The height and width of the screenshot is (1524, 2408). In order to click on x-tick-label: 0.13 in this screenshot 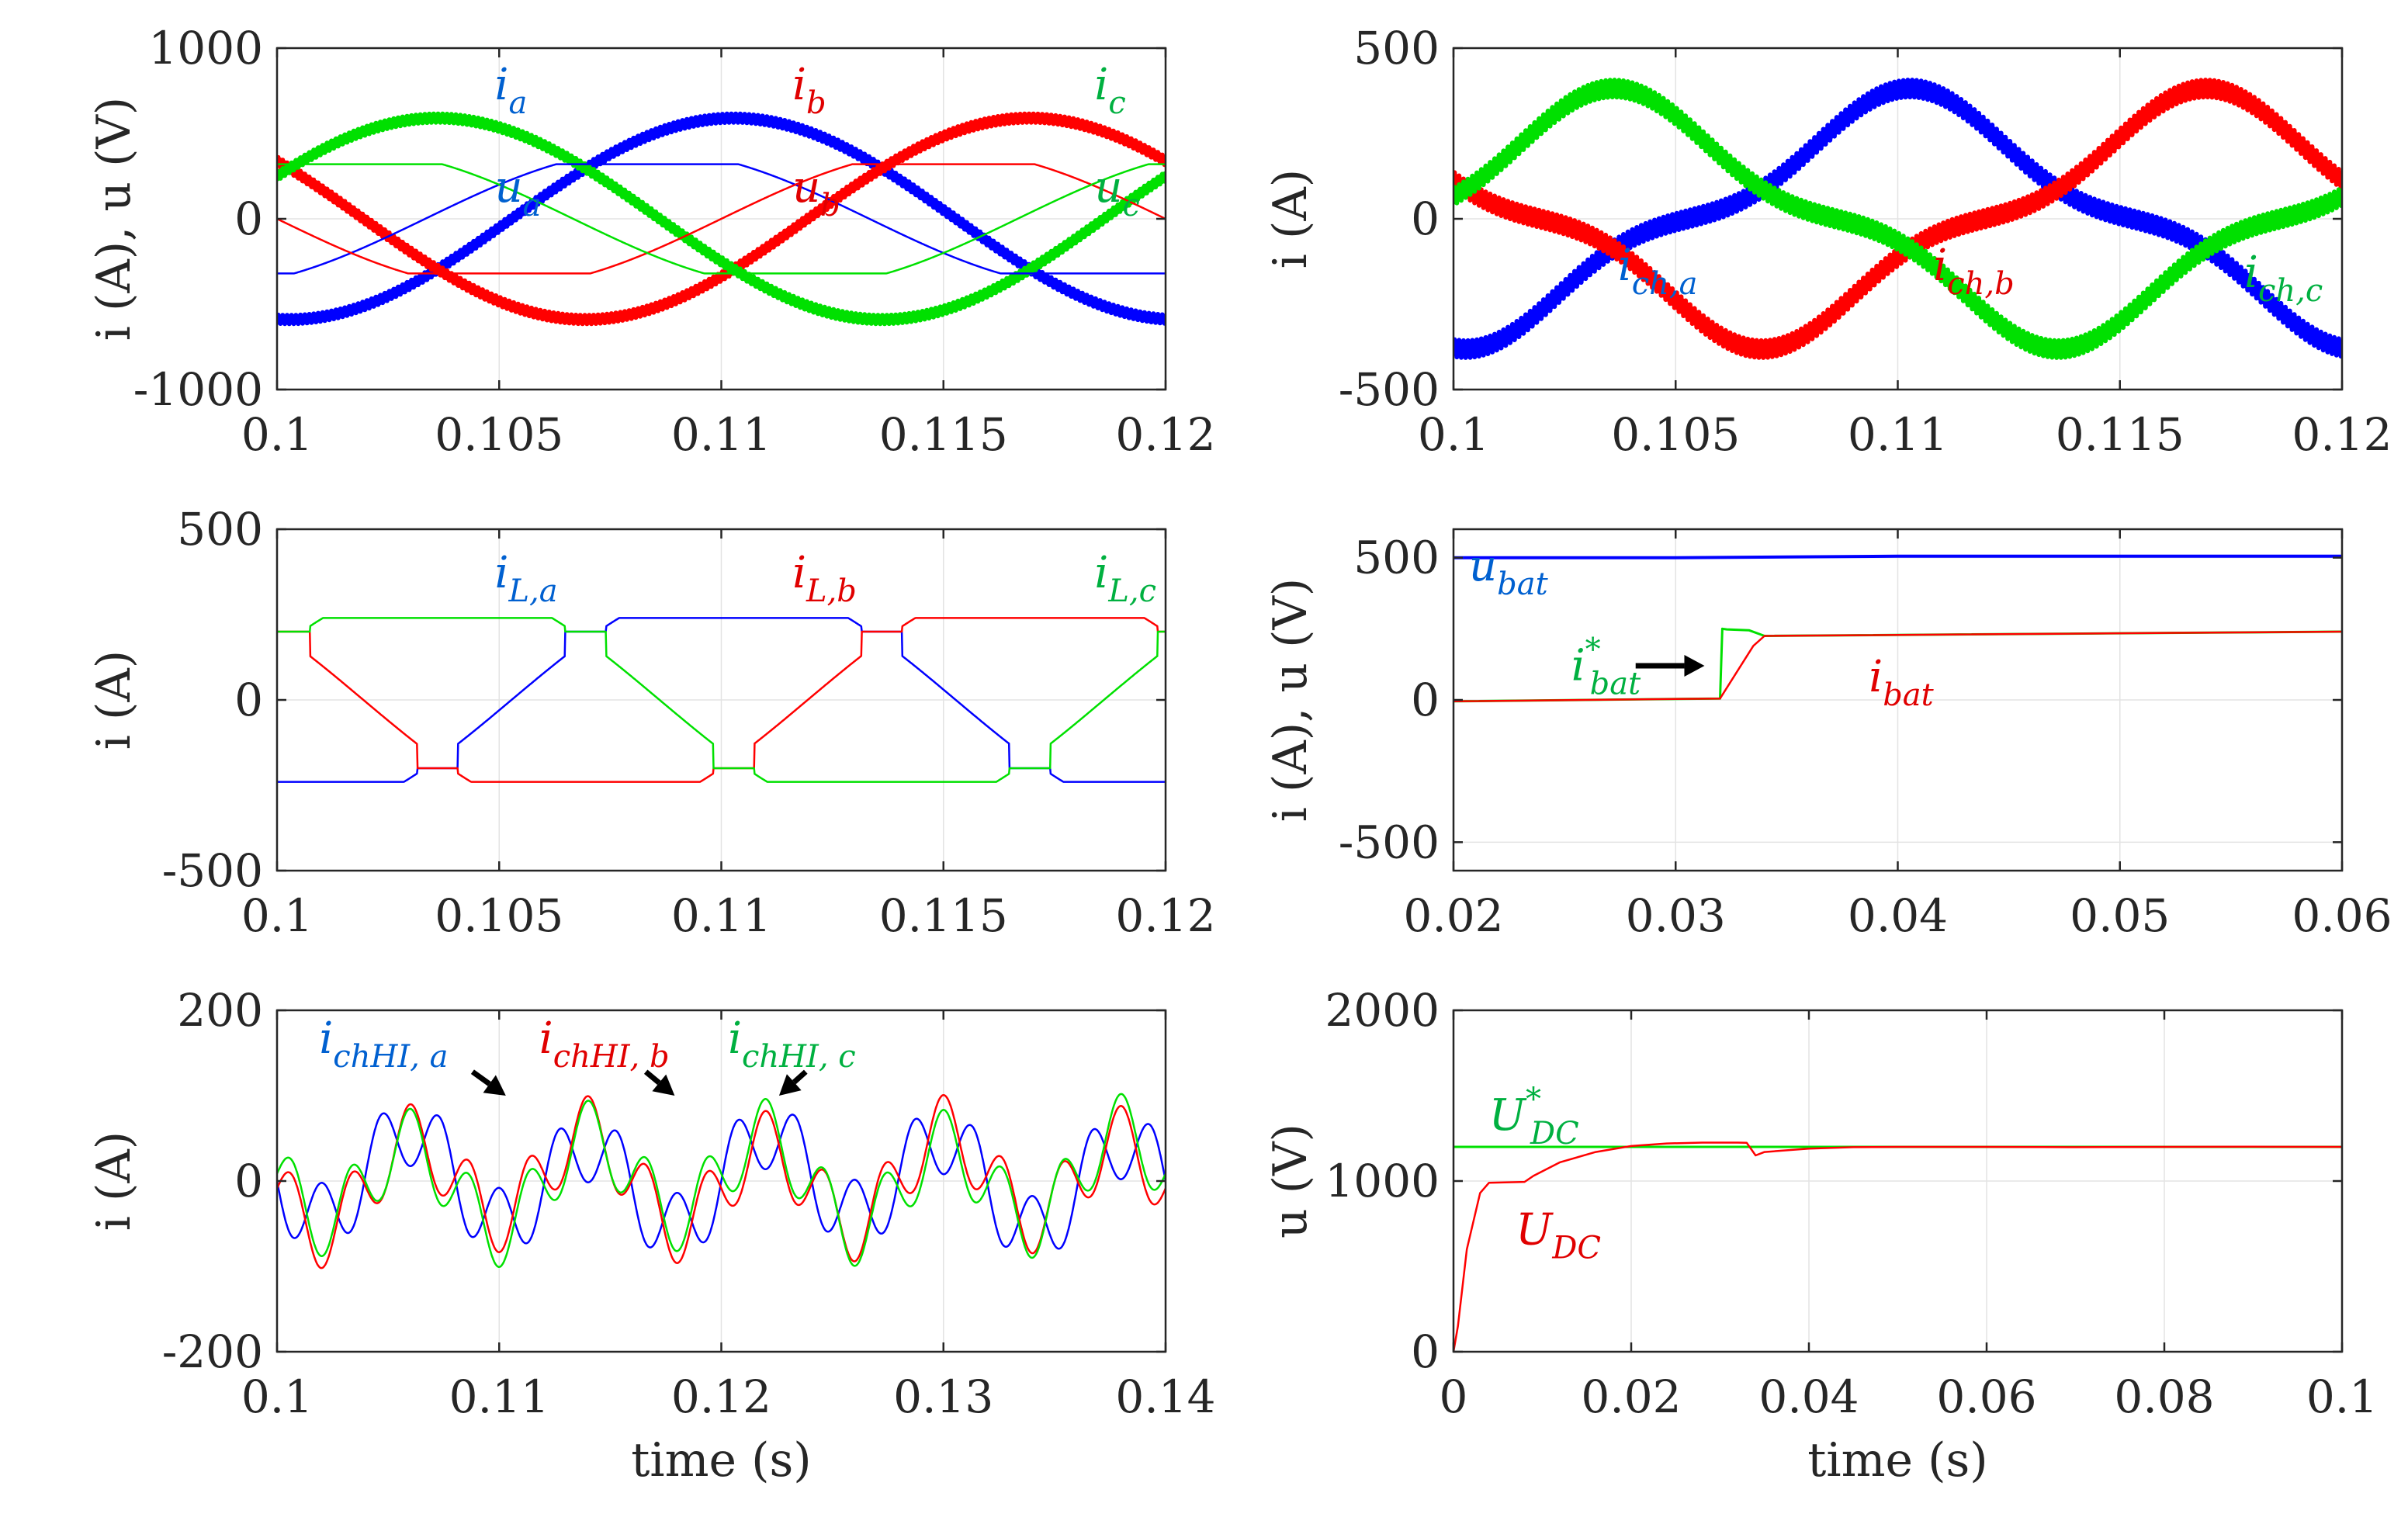, I will do `click(943, 1397)`.